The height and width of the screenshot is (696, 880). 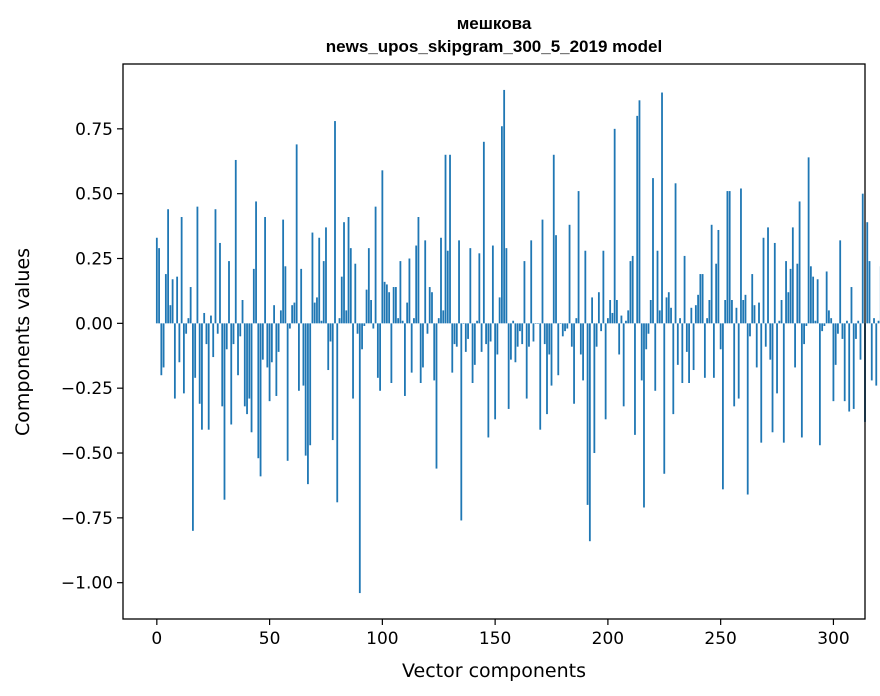 I want to click on x-tick-label: 100, so click(x=382, y=639).